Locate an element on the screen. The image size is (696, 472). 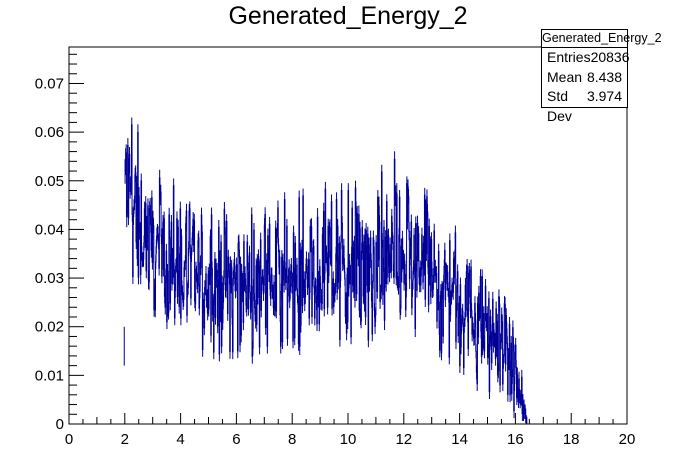
svg-text: 16 is located at coordinates (515, 439).